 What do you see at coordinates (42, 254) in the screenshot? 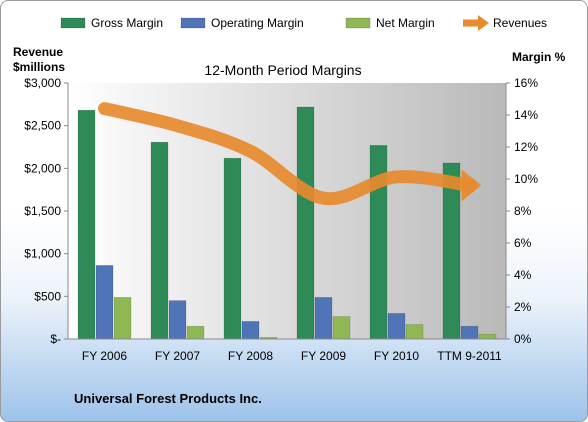
I see `left-tick-label: $1,000` at bounding box center [42, 254].